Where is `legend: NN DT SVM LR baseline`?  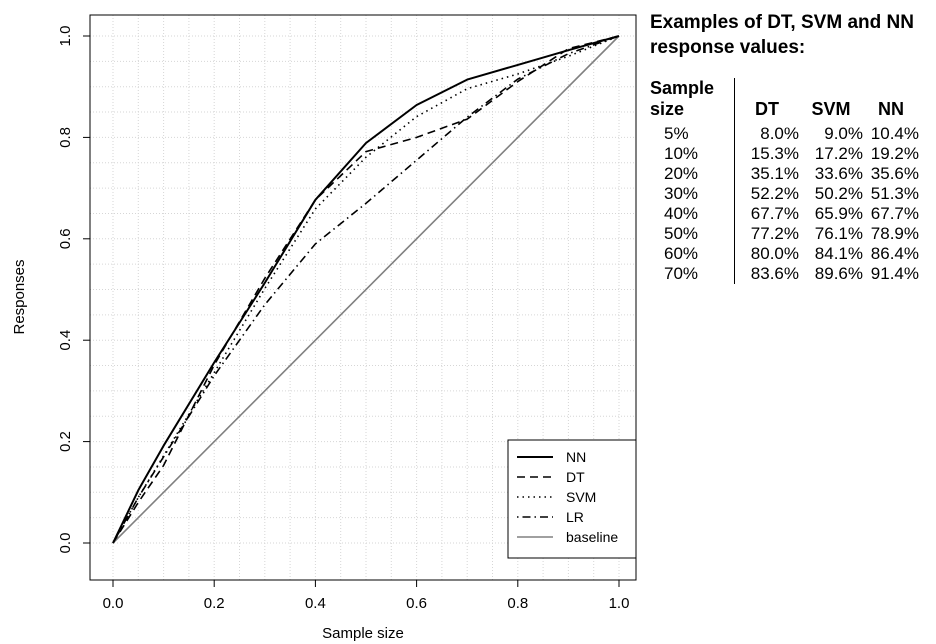
legend: NN DT SVM LR baseline is located at coordinates (572, 499).